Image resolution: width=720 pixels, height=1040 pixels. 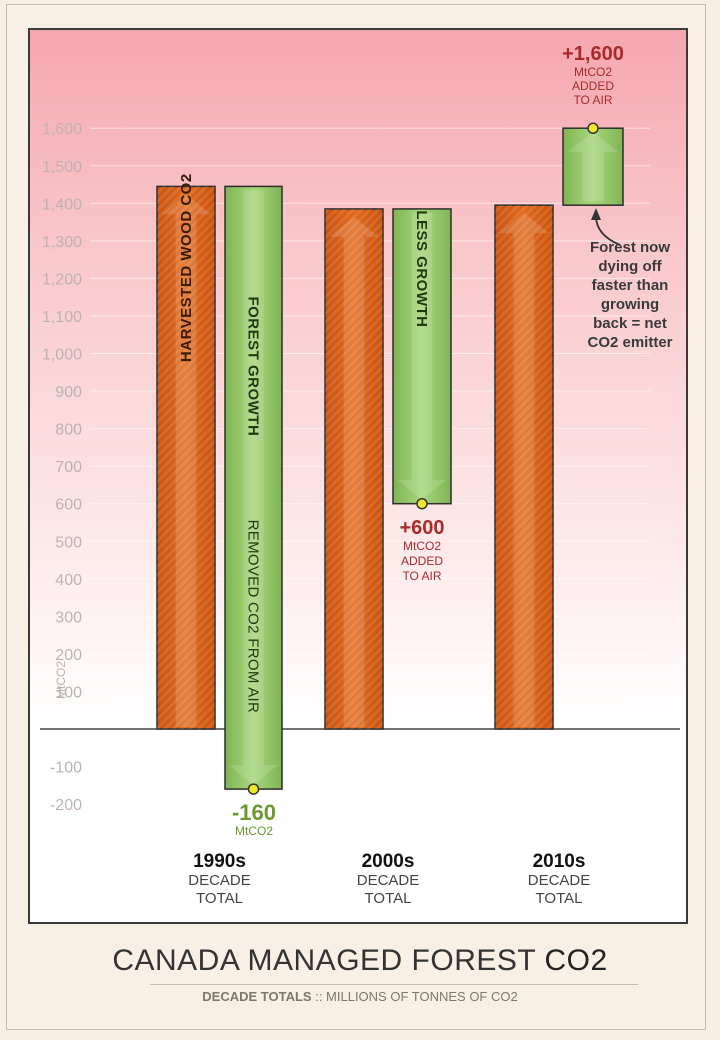 I want to click on annotation-text: CO2 emitter, so click(x=629, y=342).